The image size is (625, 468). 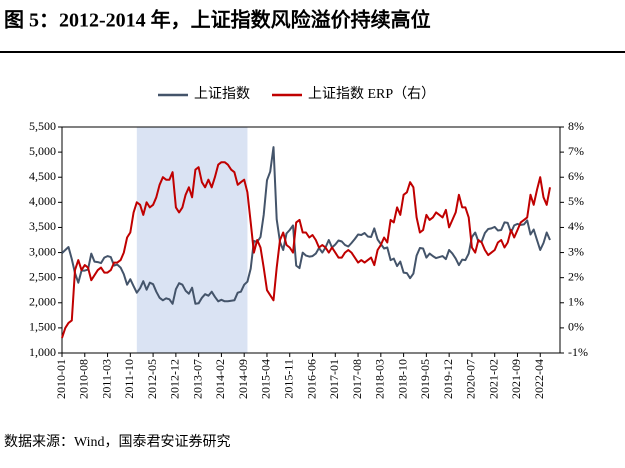 I want to click on x-tick-label: 2018-03, so click(x=380, y=379).